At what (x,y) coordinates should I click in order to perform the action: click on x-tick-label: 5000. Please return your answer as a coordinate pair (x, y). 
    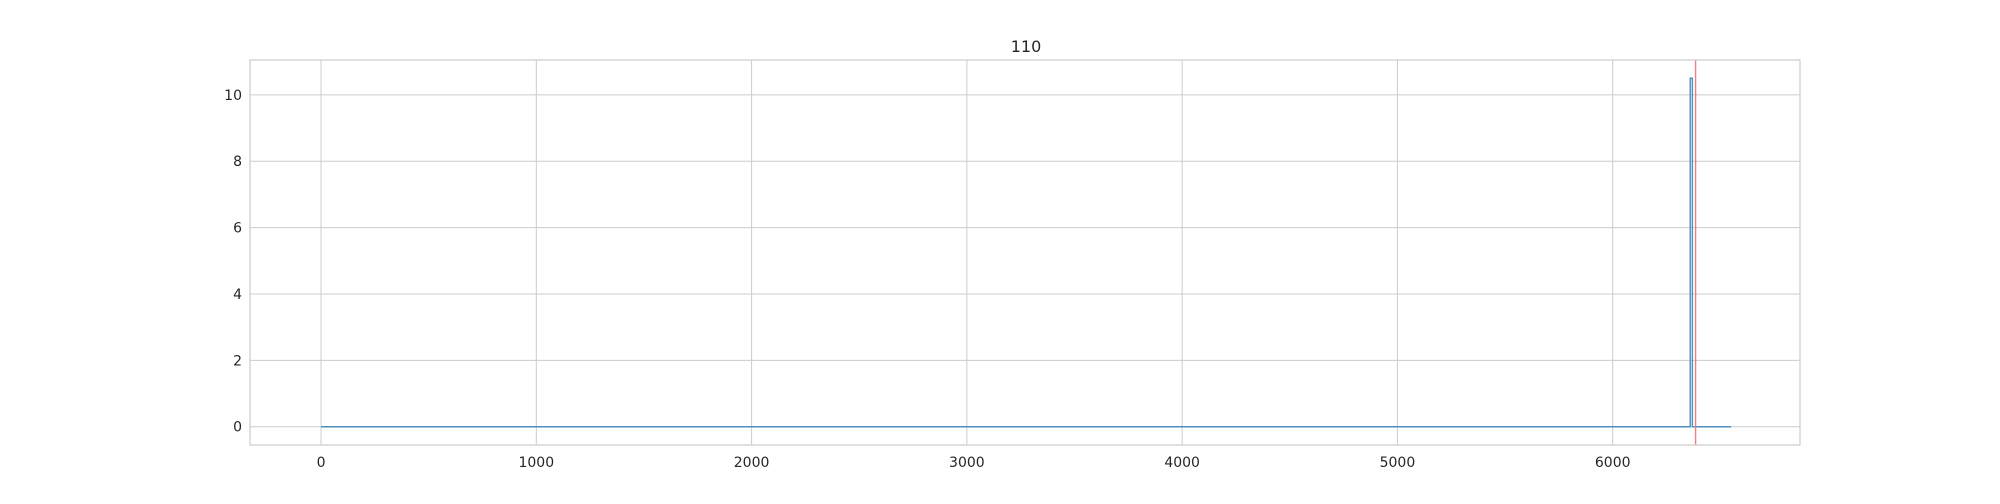
    Looking at the image, I should click on (1398, 463).